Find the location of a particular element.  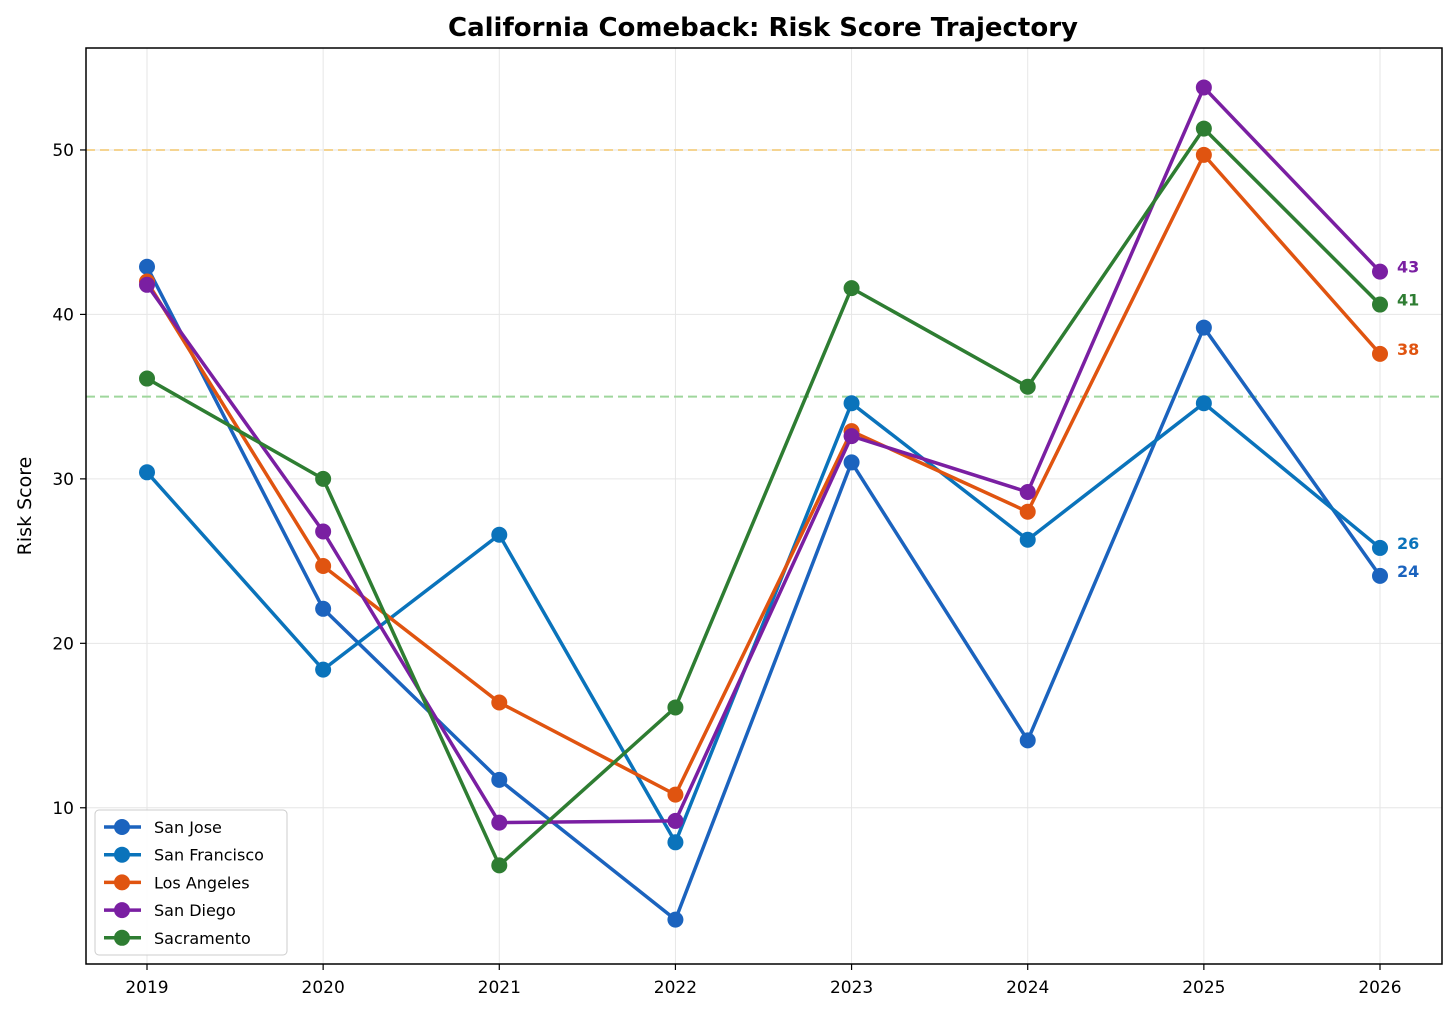

legend-label: San Jose is located at coordinates (188, 827).